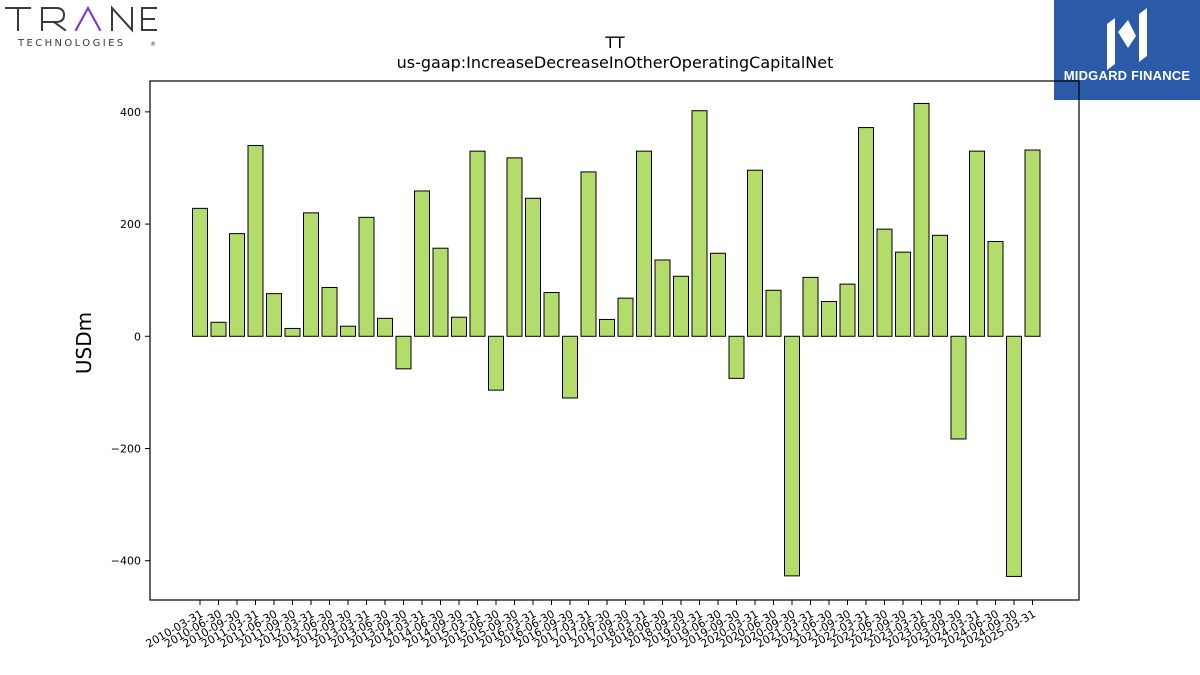  Describe the element at coordinates (130, 112) in the screenshot. I see `y-tick-label: 400` at that location.